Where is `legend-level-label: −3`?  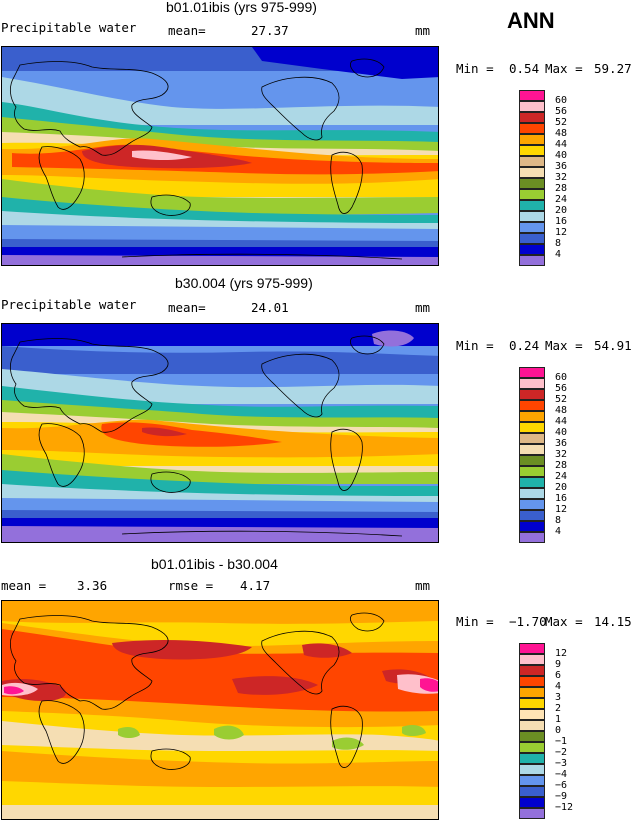 legend-level-label: −3 is located at coordinates (561, 763).